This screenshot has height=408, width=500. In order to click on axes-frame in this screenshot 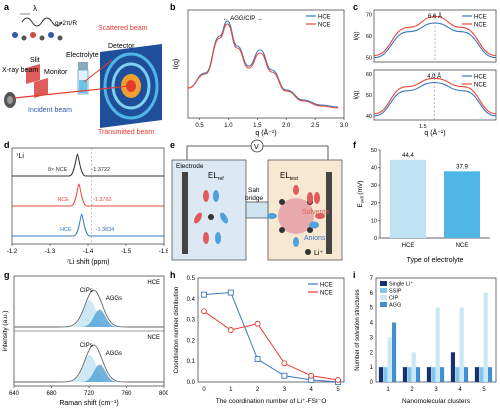, I will do `click(266, 64)`.